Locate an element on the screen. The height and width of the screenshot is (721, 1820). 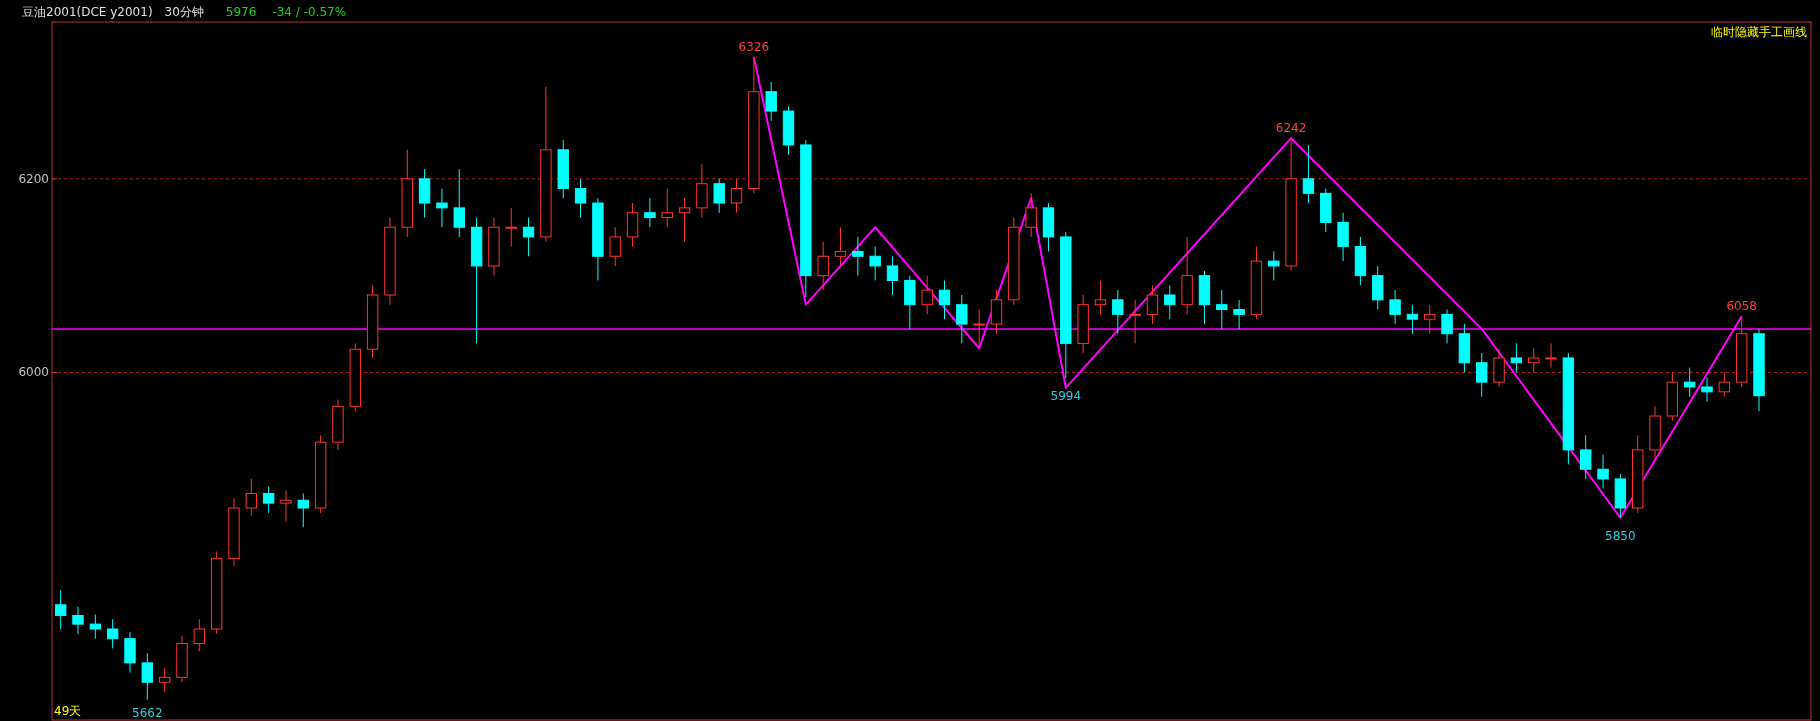
annotation: 临时隐藏手工画线 is located at coordinates (1759, 32).